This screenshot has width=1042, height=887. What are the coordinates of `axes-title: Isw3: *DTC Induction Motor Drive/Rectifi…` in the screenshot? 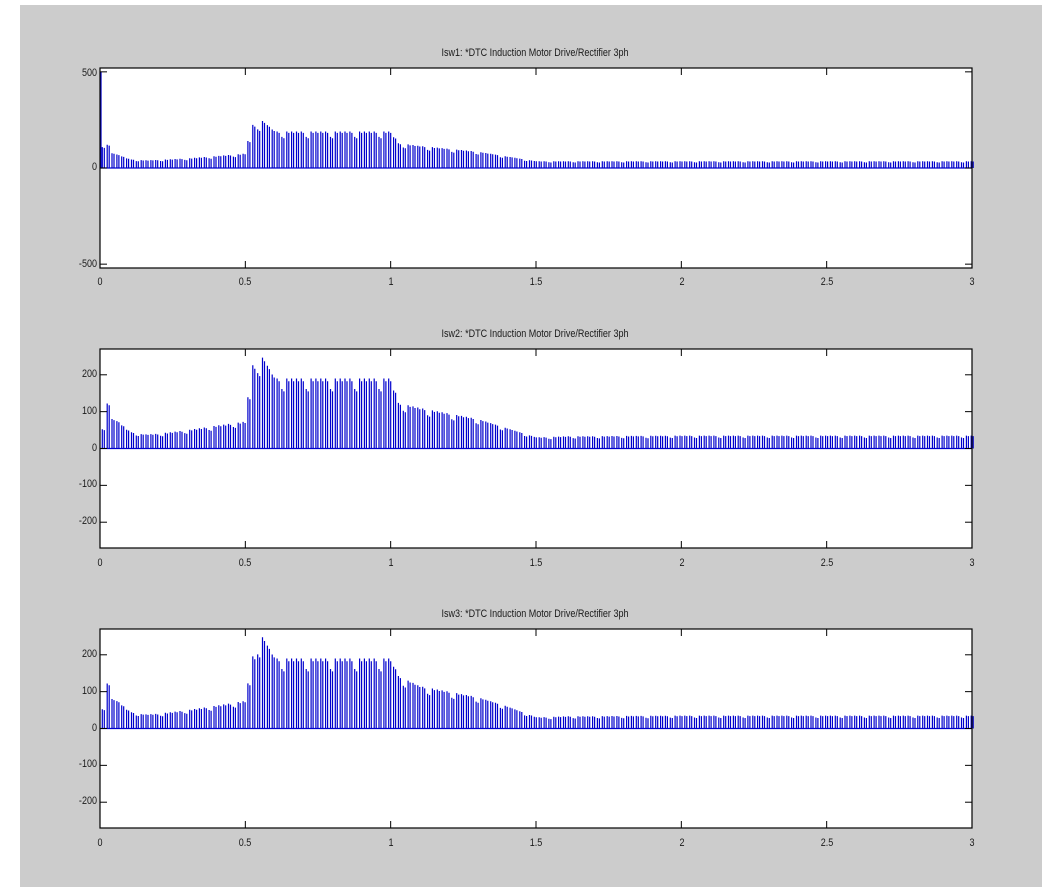 It's located at (535, 614).